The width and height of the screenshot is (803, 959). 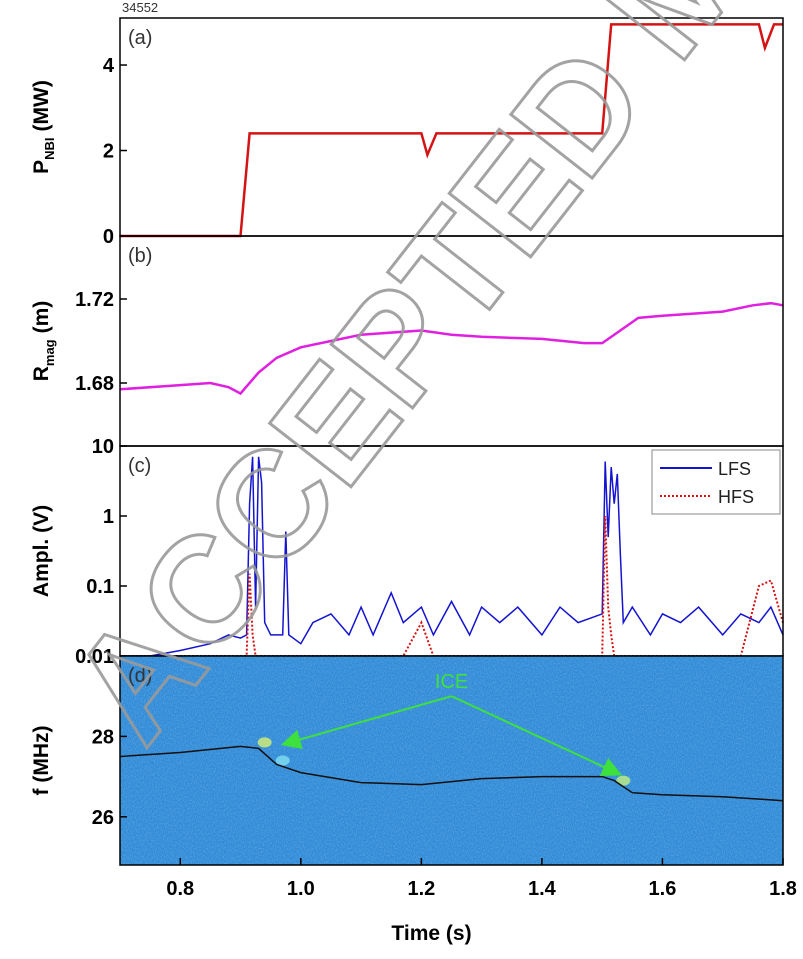 What do you see at coordinates (180, 889) in the screenshot?
I see `x-tick-label: 0.8` at bounding box center [180, 889].